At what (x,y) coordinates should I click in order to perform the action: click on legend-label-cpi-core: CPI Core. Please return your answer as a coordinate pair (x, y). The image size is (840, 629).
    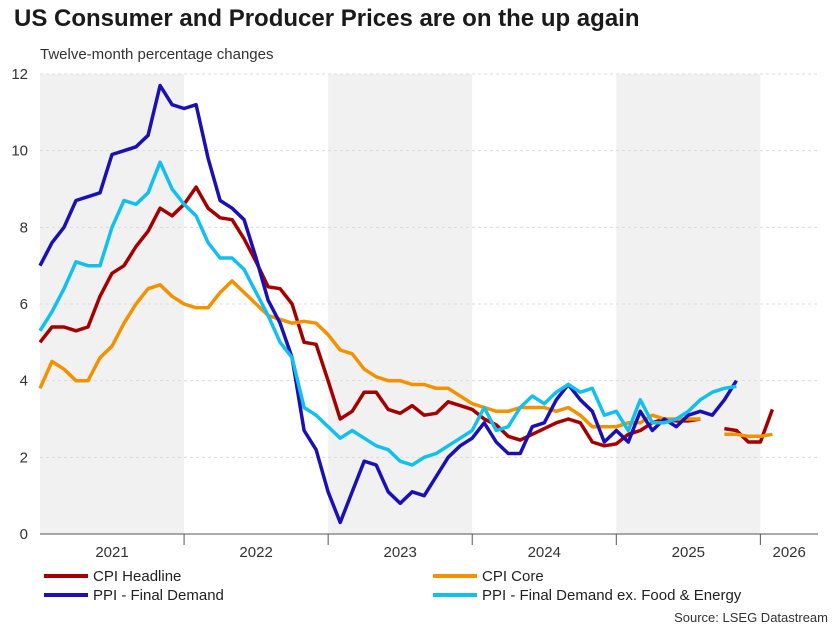
    Looking at the image, I should click on (513, 576).